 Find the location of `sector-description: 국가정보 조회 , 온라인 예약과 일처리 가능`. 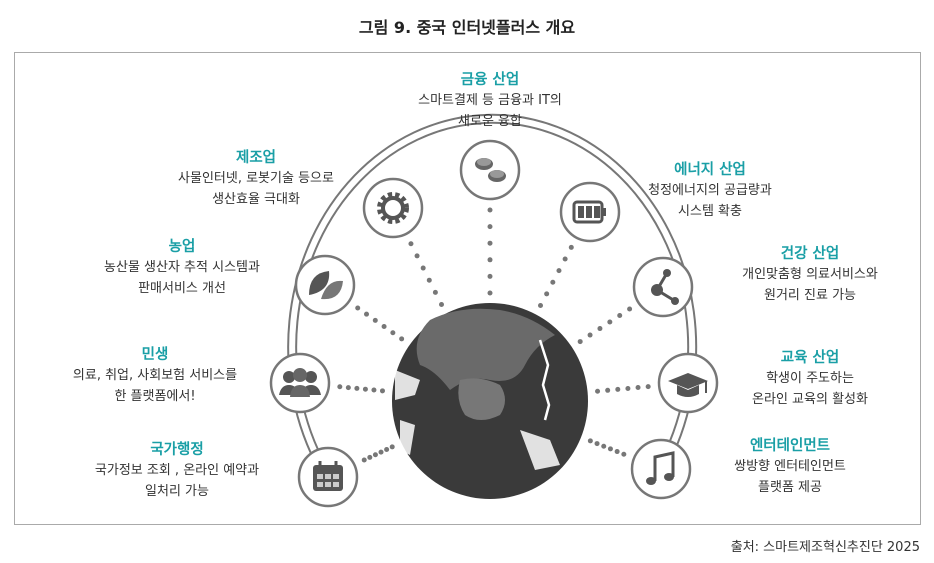

sector-description: 국가정보 조회 , 온라인 예약과 일처리 가능 is located at coordinates (177, 481).